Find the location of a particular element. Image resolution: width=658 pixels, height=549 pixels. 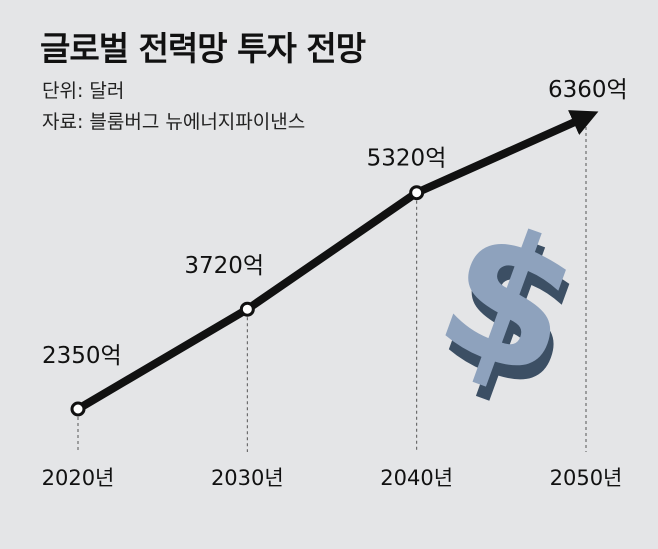

x-tick-label: 2050년 is located at coordinates (586, 478).